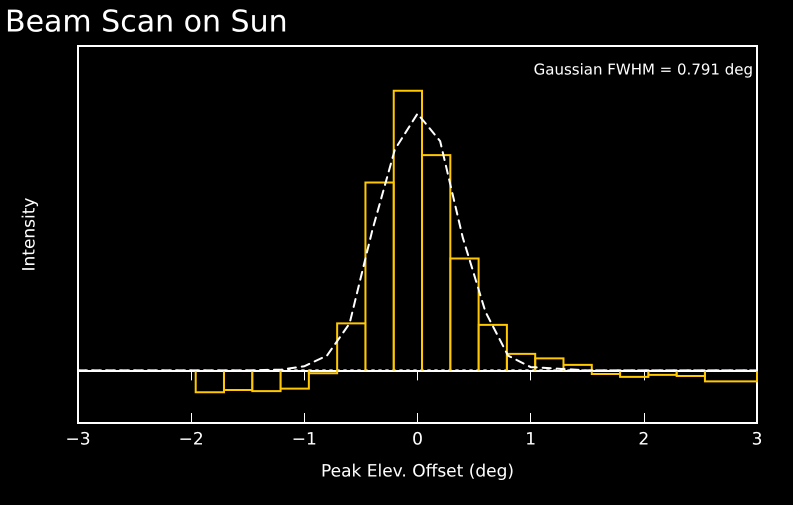 The image size is (793, 505). What do you see at coordinates (146, 22) in the screenshot?
I see `chart-title: Beam Scan on Sun` at bounding box center [146, 22].